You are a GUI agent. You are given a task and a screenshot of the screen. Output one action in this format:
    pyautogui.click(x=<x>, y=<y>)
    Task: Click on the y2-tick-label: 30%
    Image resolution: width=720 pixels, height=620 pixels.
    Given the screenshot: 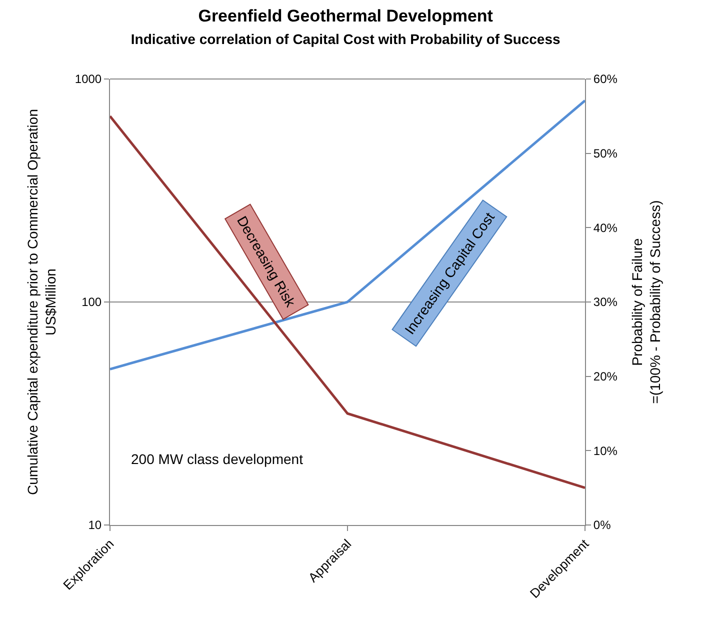 What is the action you would take?
    pyautogui.click(x=605, y=302)
    